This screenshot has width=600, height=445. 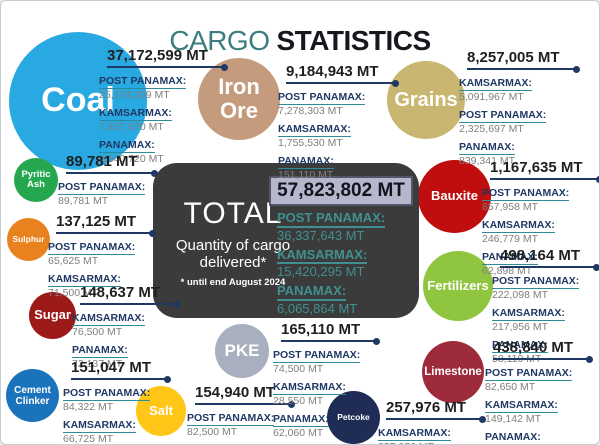 I want to click on breakdown-entry: POST PANAMAX: 222,098 MT, so click(x=544, y=286).